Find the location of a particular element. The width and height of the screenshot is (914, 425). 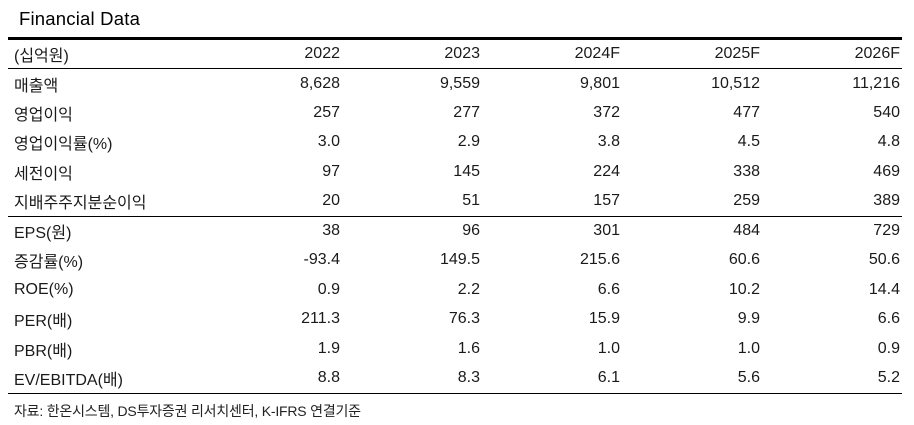

row-label: EPS(원) is located at coordinates (105, 230).